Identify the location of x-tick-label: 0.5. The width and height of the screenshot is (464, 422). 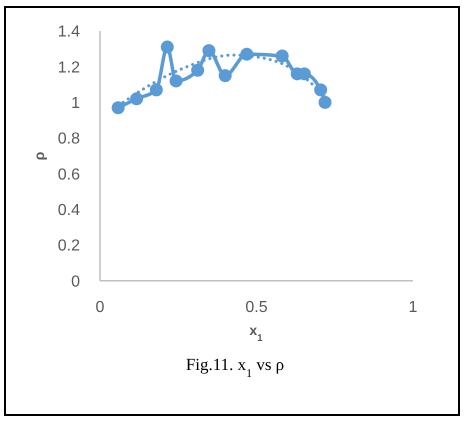
(256, 307).